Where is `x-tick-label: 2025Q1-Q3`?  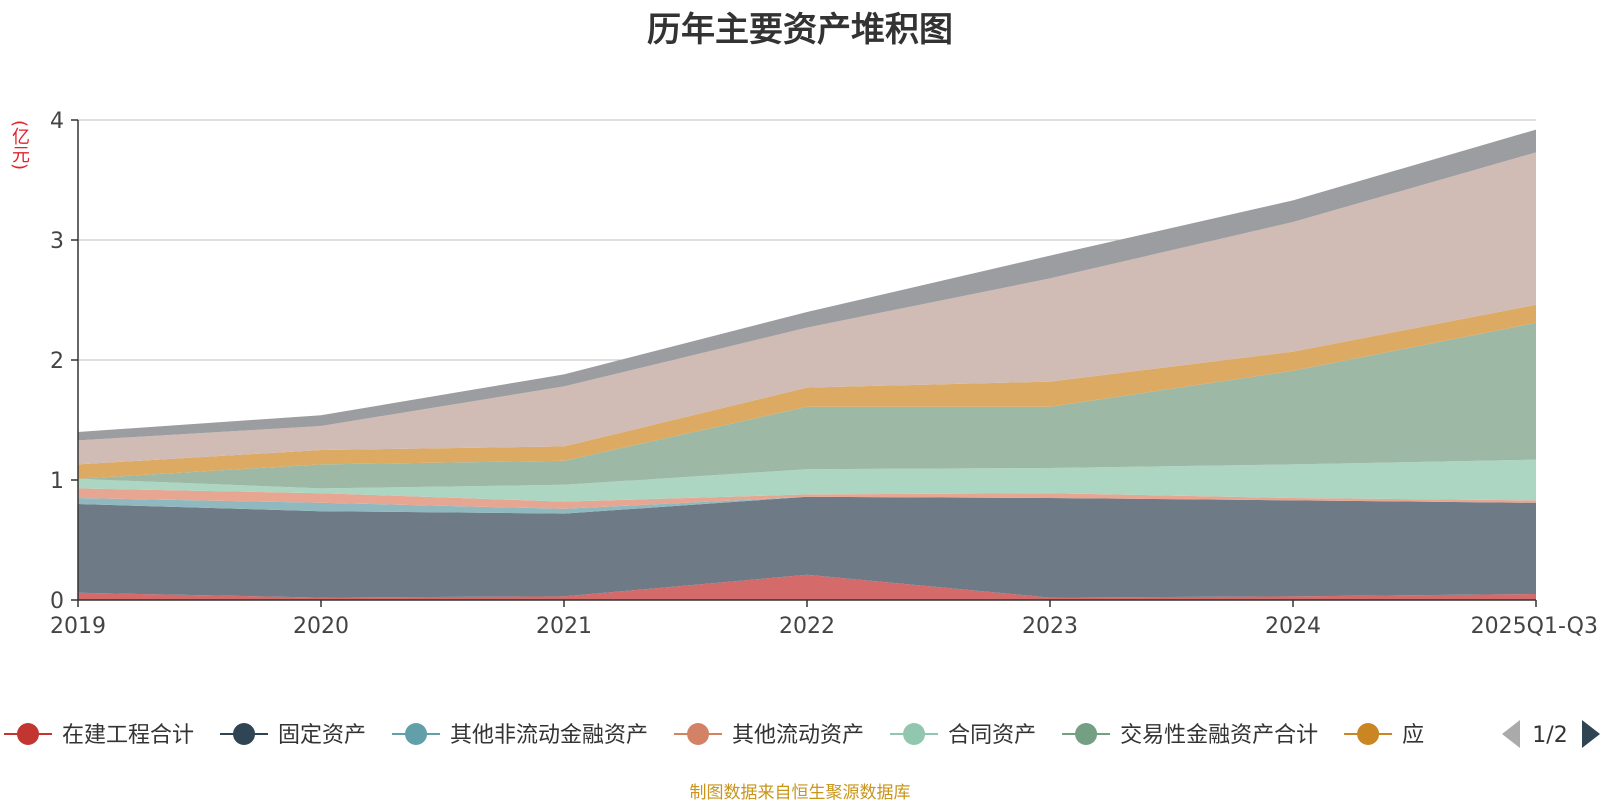 x-tick-label: 2025Q1-Q3 is located at coordinates (1534, 626).